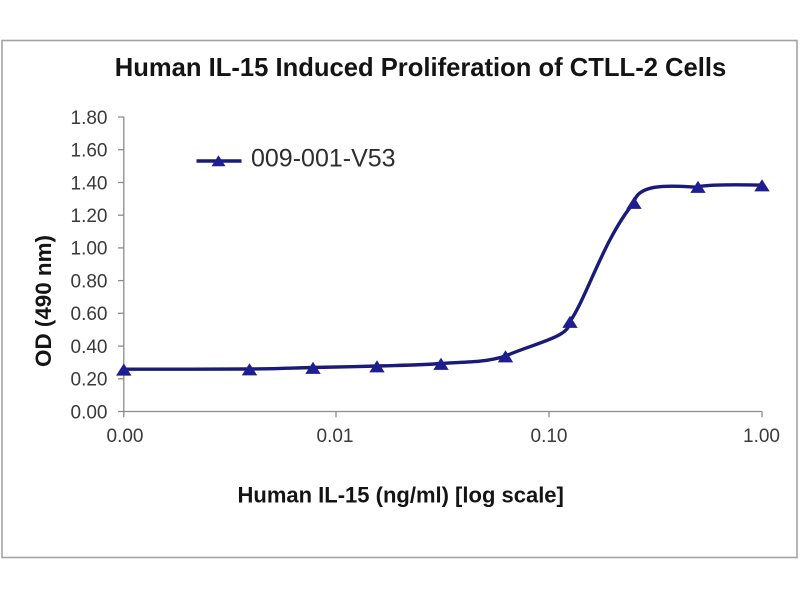  What do you see at coordinates (89, 118) in the screenshot?
I see `svg-text: 1.80` at bounding box center [89, 118].